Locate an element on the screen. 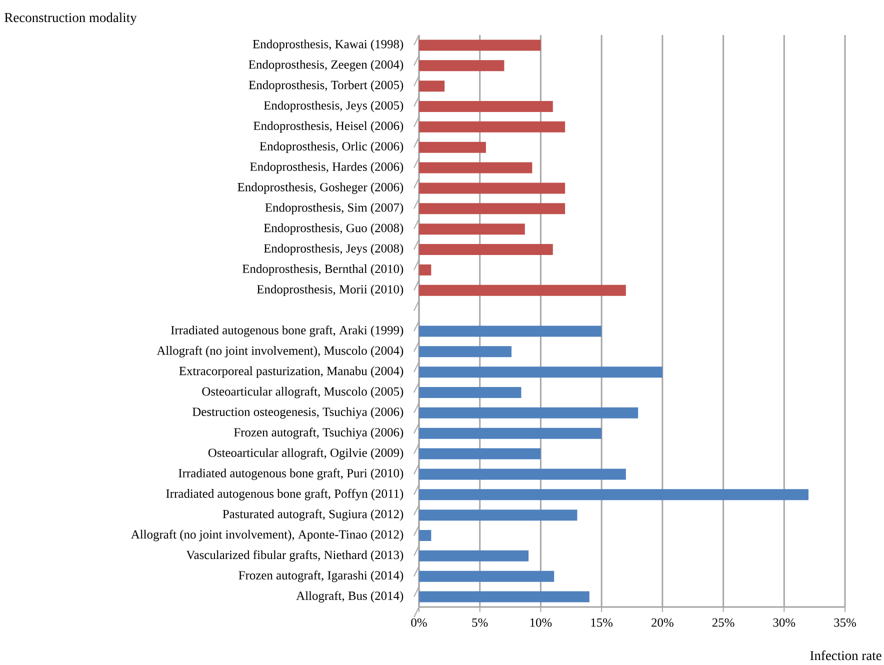  y-tick-label: Osteoarticular allograft, Muscolo (2005) is located at coordinates (303, 392).